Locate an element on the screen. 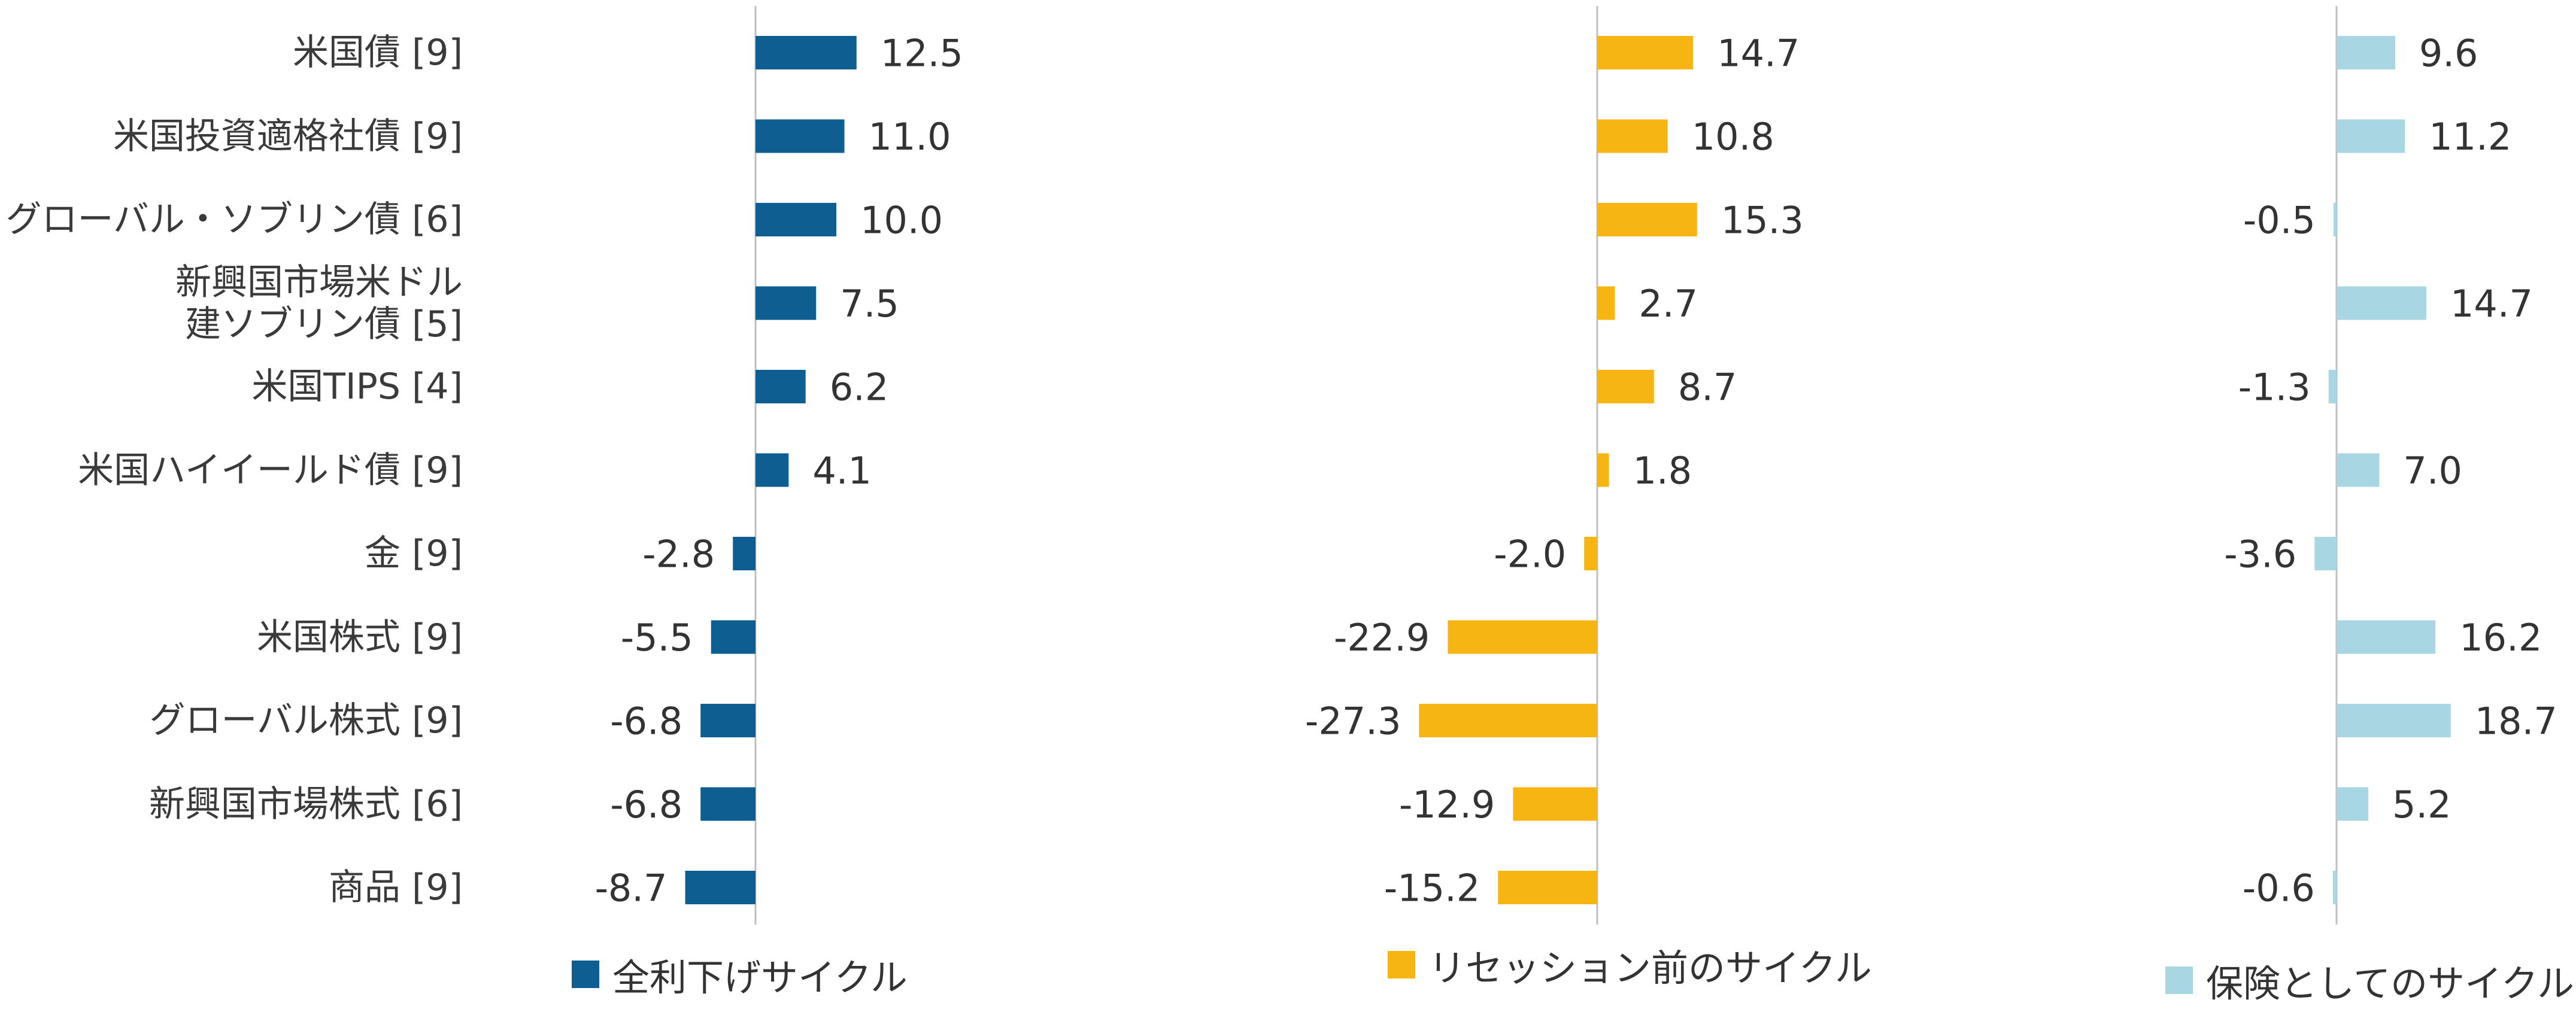  category-label-line: グローバル株式 [9] is located at coordinates (306, 720).